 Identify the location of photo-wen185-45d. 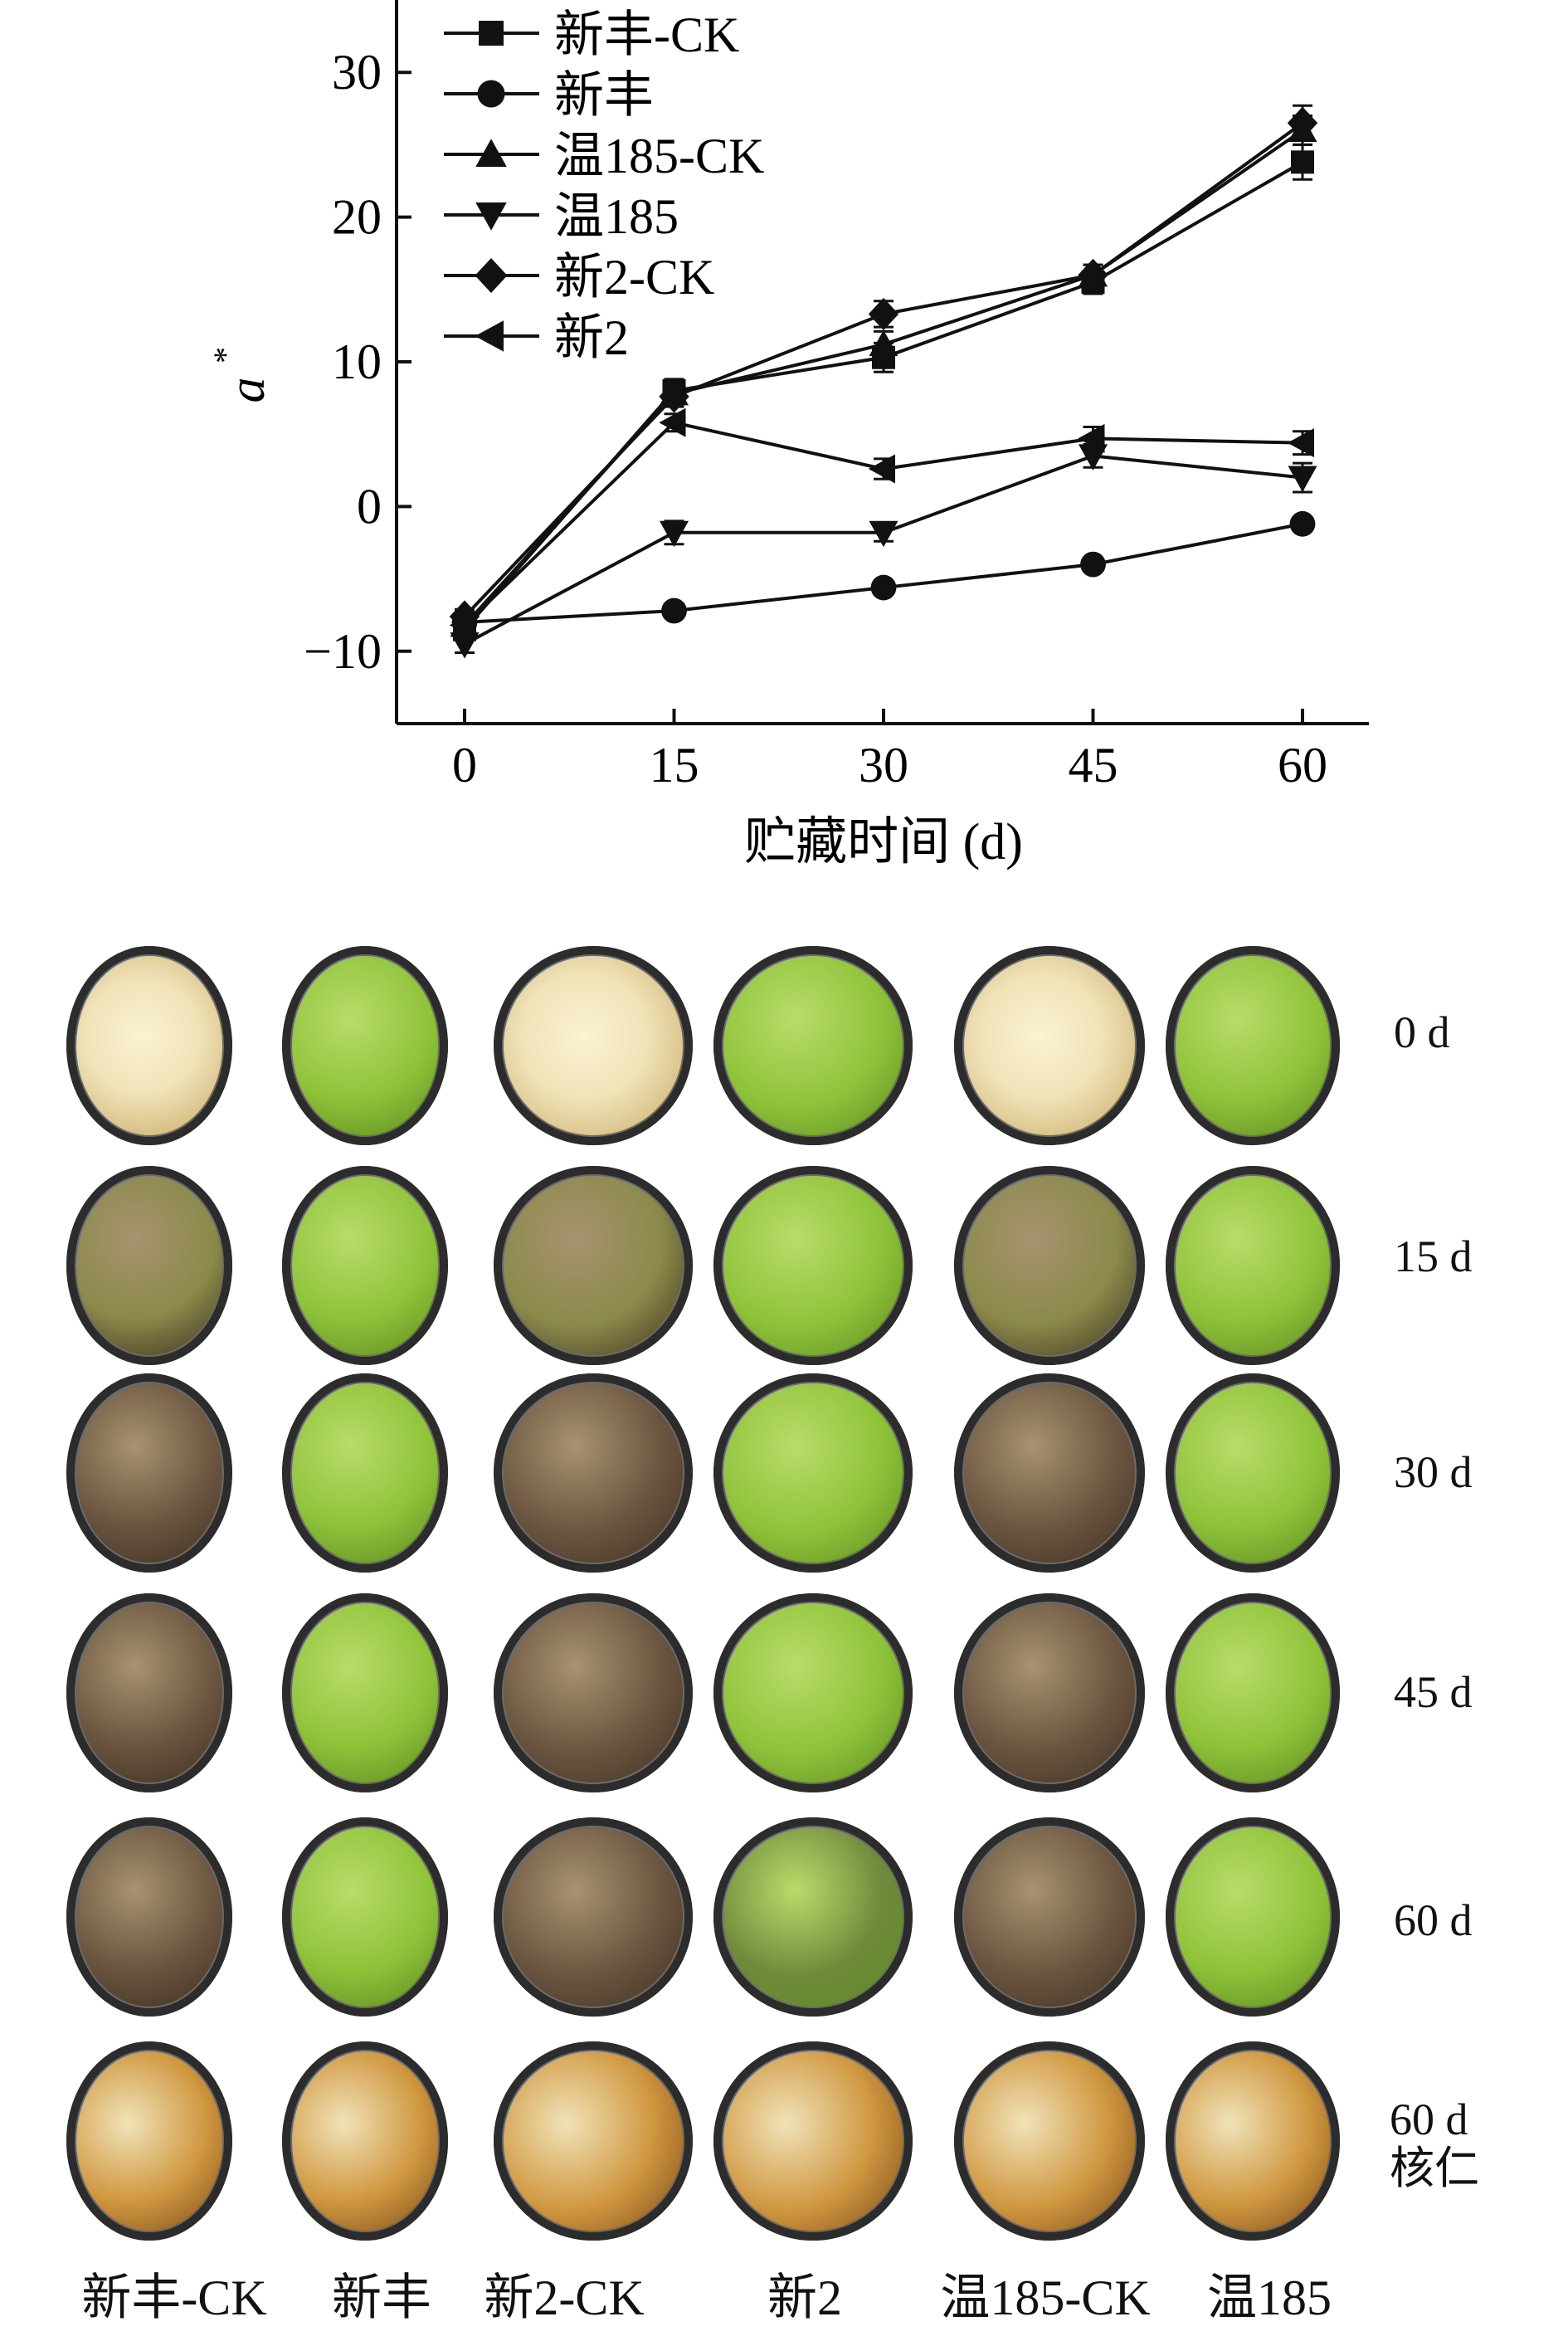
(1253, 1692).